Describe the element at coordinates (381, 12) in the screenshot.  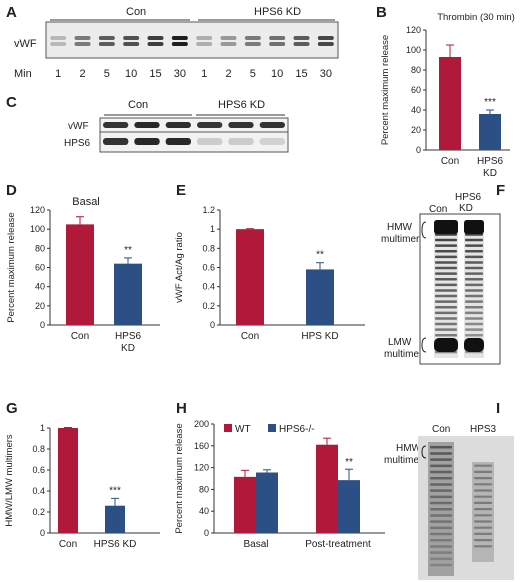
I see `panel-letter-b: B` at that location.